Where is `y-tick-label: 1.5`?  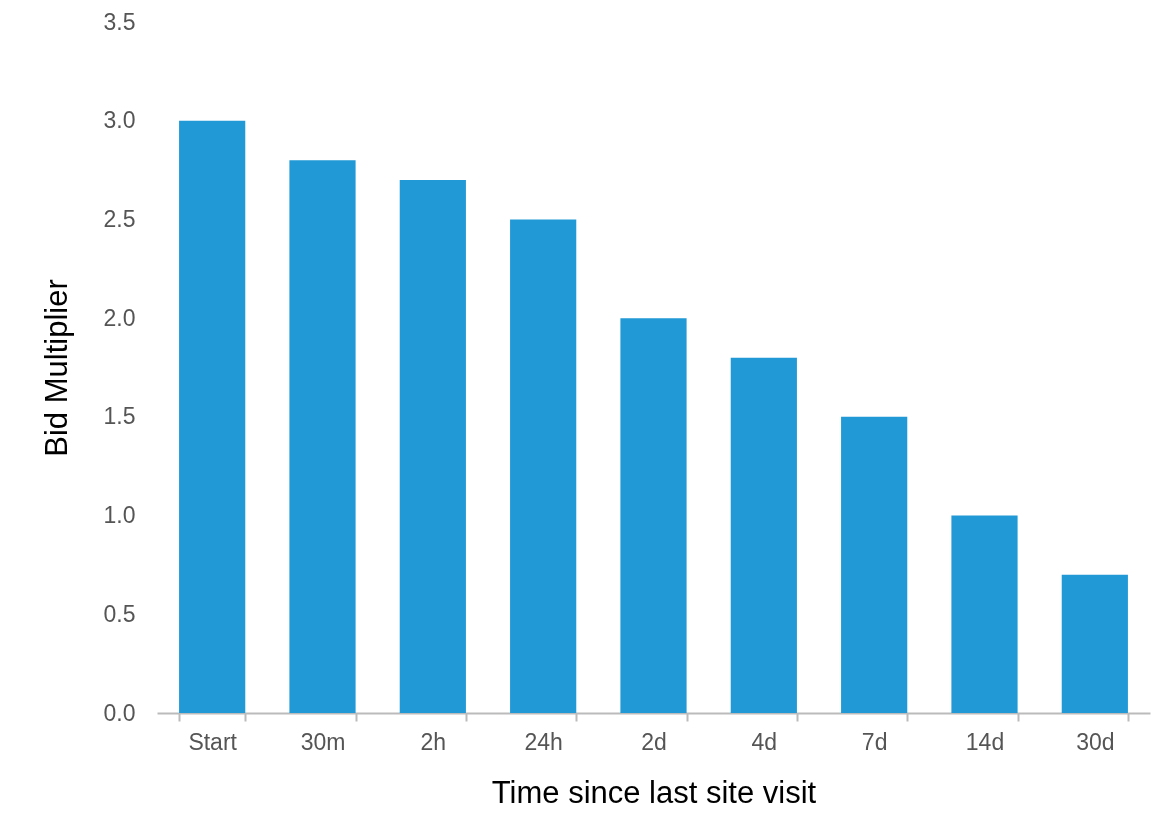 y-tick-label: 1.5 is located at coordinates (119, 416).